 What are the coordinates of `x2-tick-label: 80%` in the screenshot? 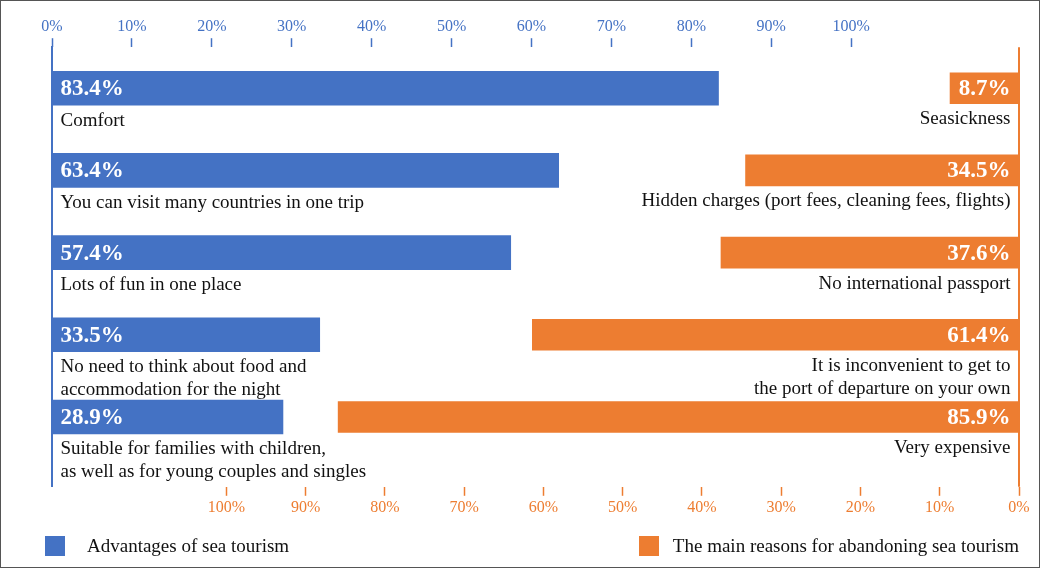 It's located at (691, 25).